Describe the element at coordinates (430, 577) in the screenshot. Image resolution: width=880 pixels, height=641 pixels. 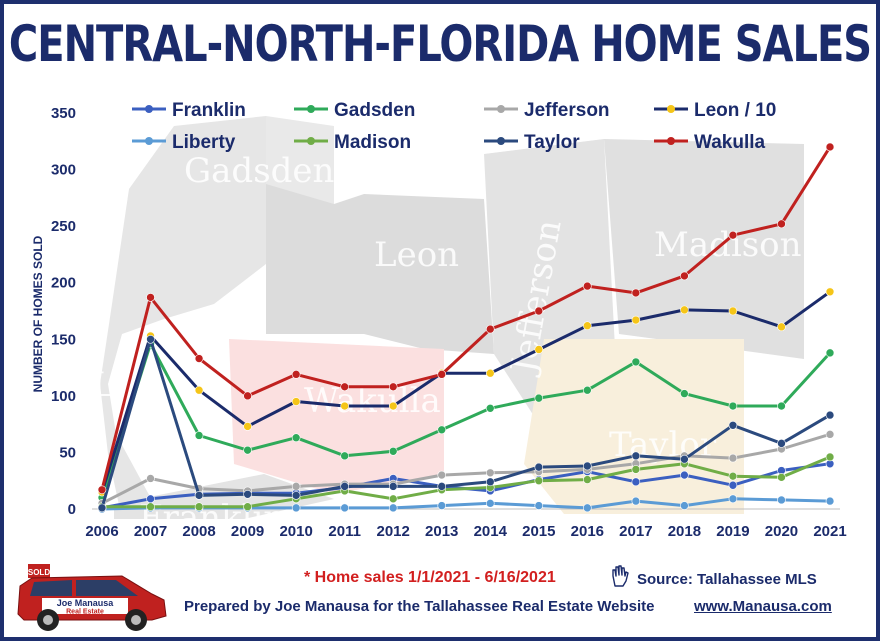
I see `footer-note: * Home sales 1/1/2021 - 6/16/2021` at that location.